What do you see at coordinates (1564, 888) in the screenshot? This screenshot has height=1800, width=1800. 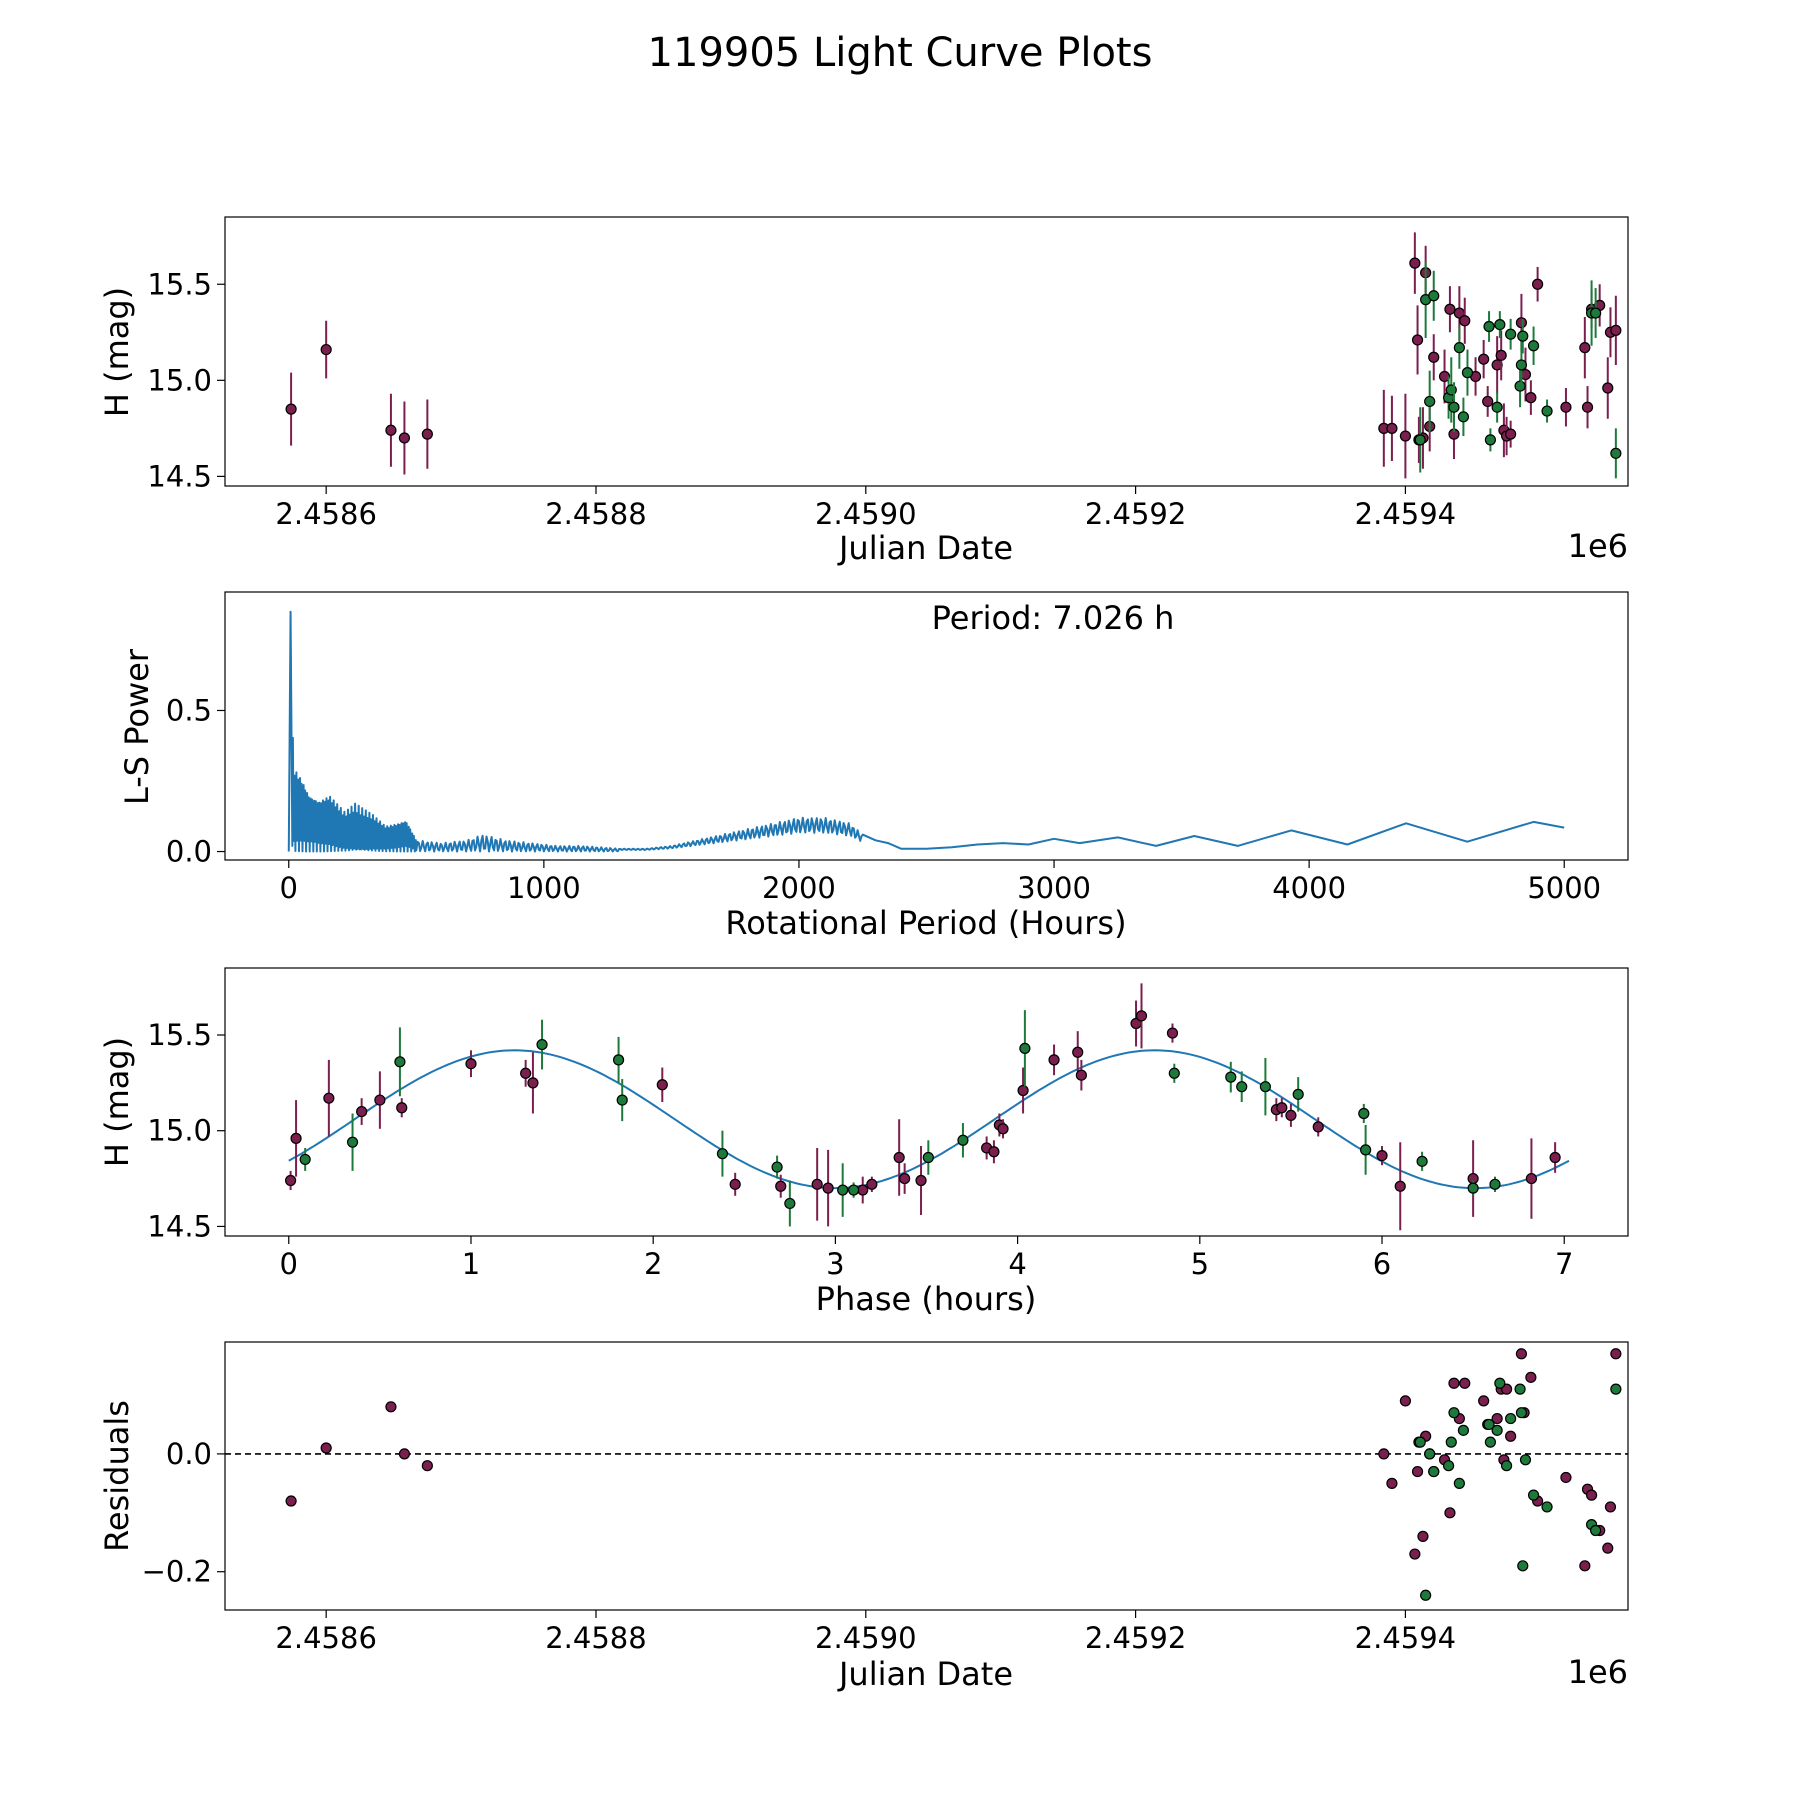 I see `x-tick-label: 5000` at bounding box center [1564, 888].